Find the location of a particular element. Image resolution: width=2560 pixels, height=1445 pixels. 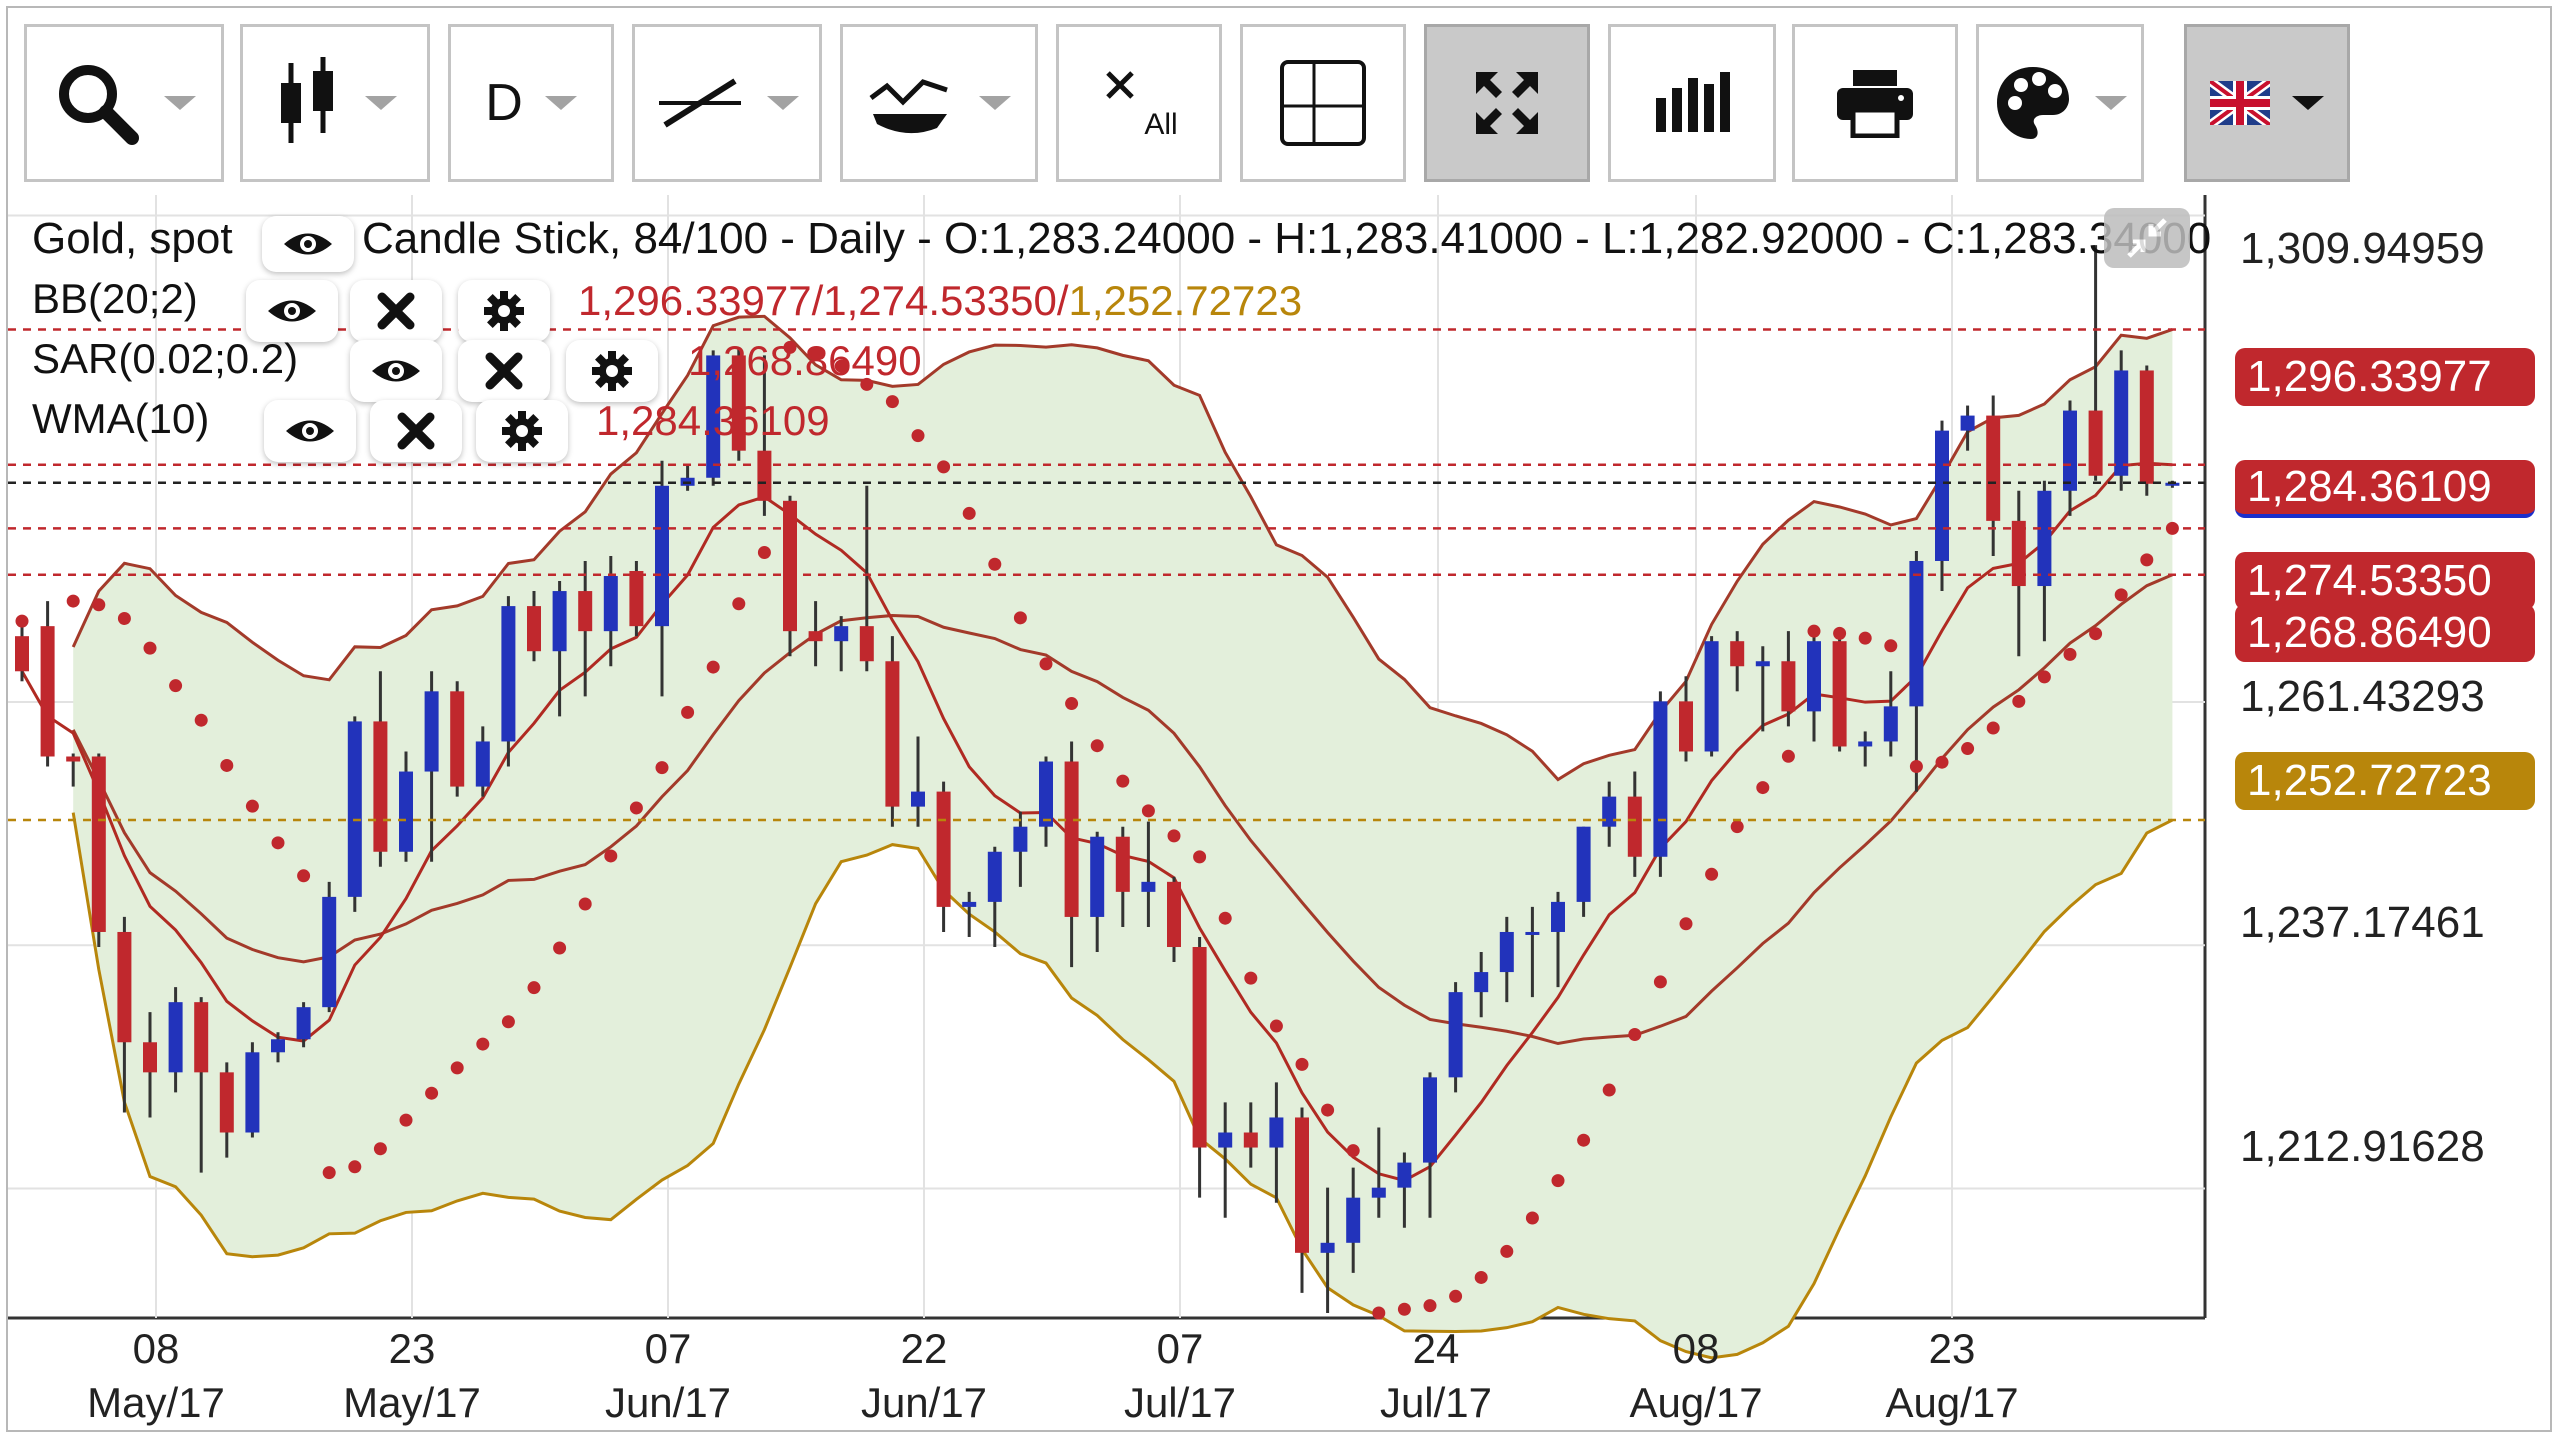

toolbar: D All is located at coordinates (1280, 95).